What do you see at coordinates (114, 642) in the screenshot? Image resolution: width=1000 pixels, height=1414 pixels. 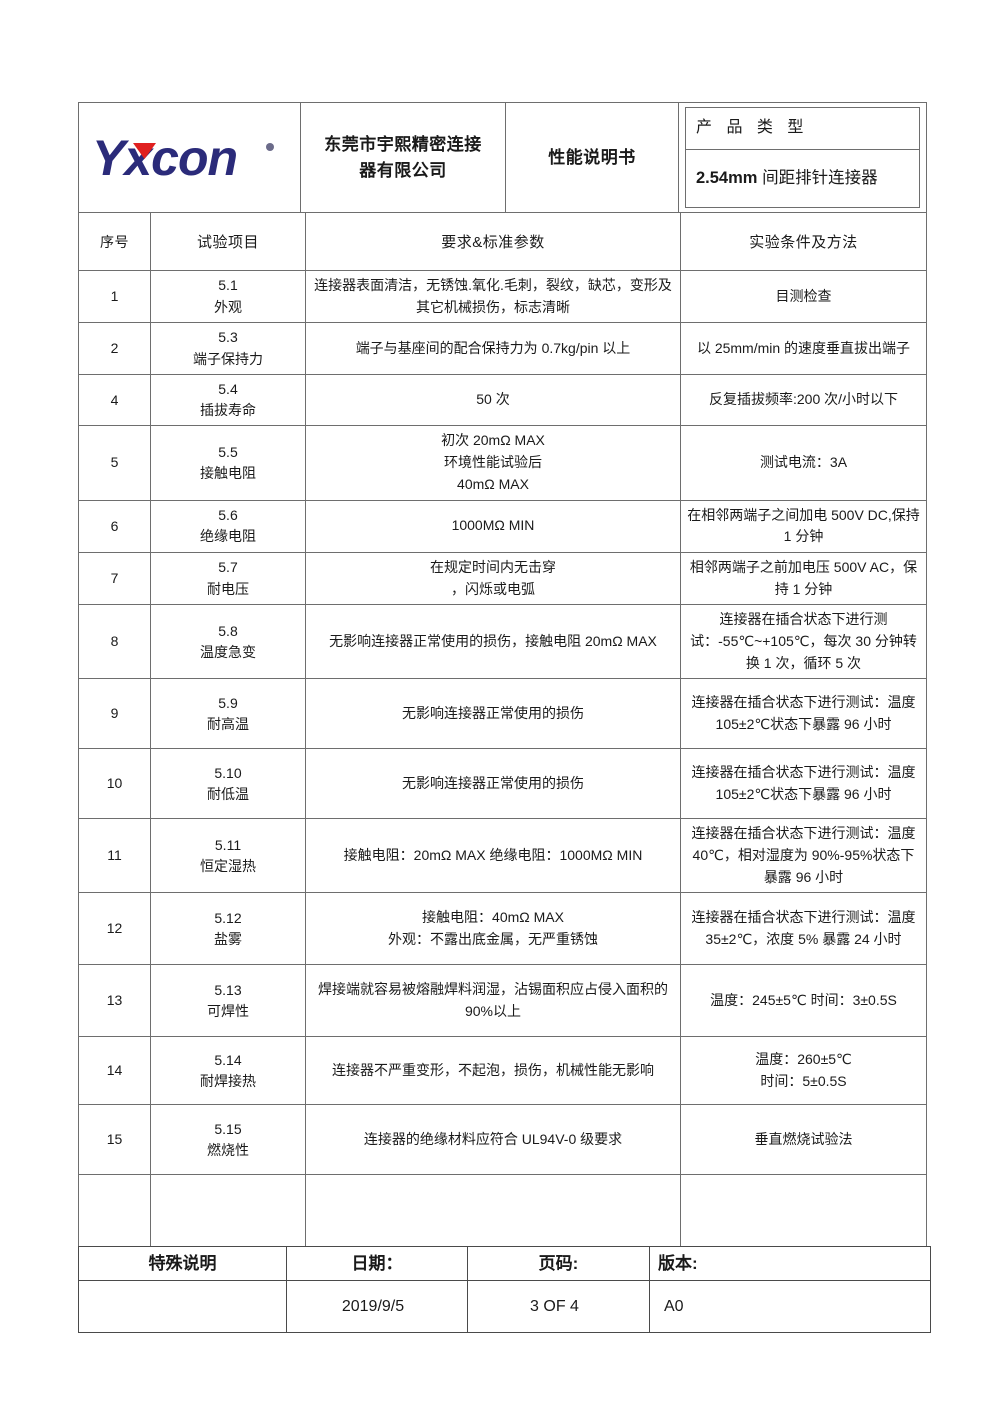 I see `row-no: 8` at bounding box center [114, 642].